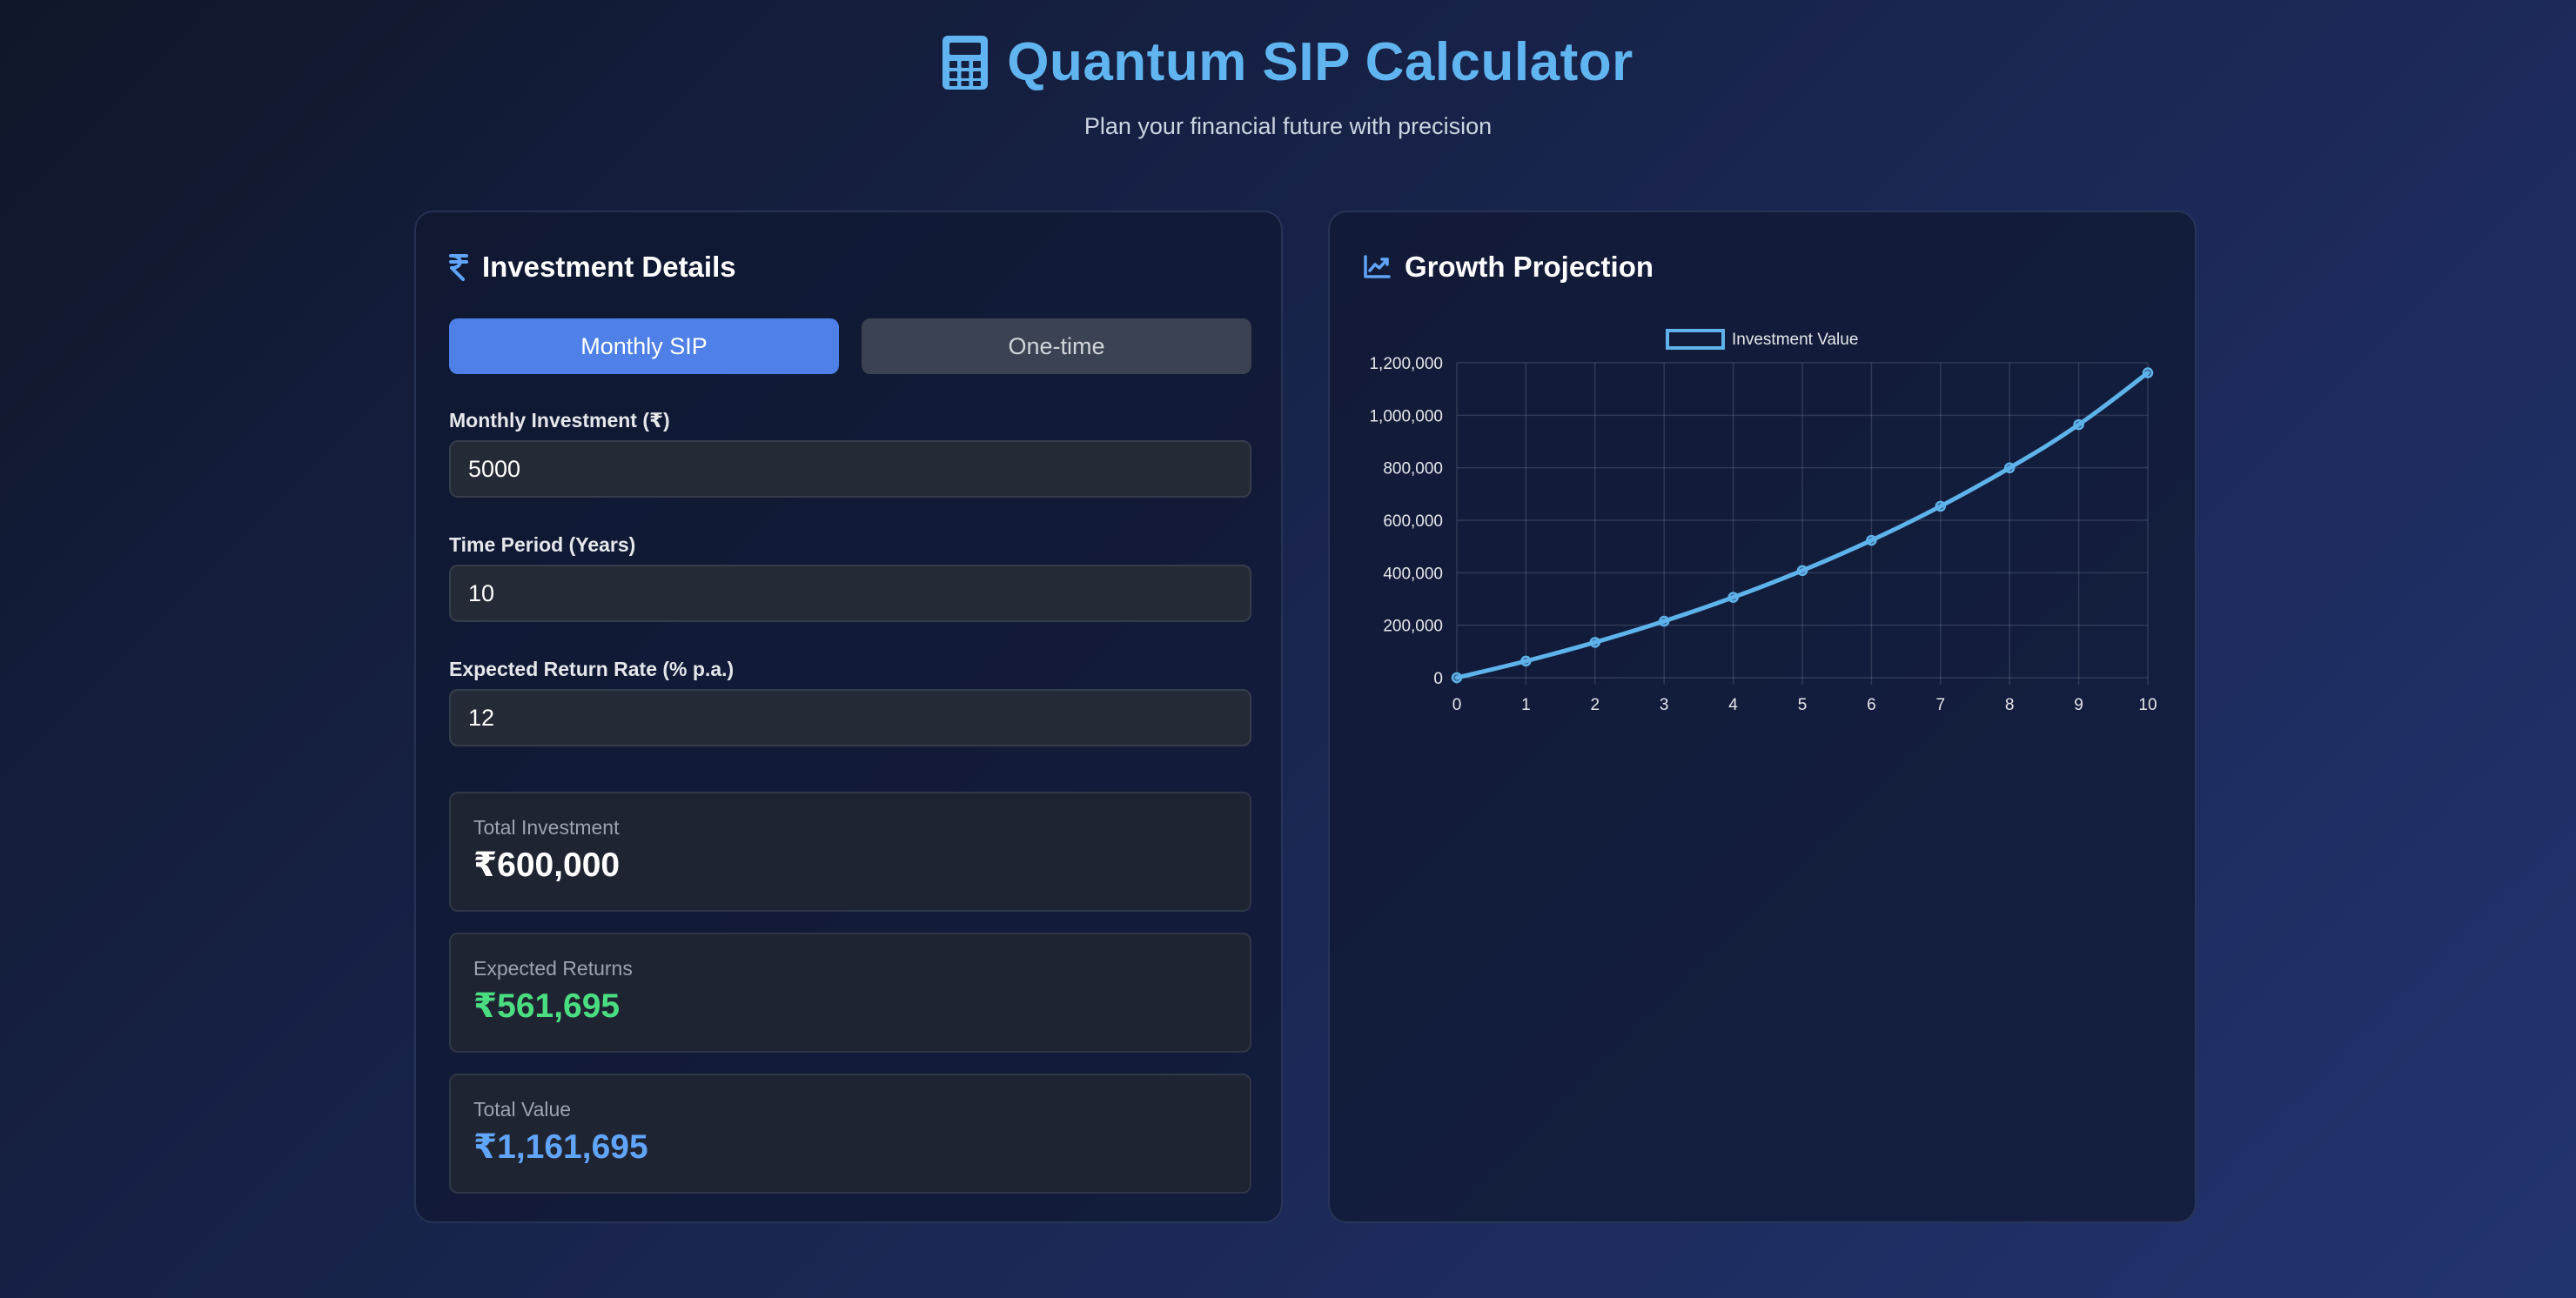  I want to click on title-row: Quantum SIP Calculator, so click(1288, 62).